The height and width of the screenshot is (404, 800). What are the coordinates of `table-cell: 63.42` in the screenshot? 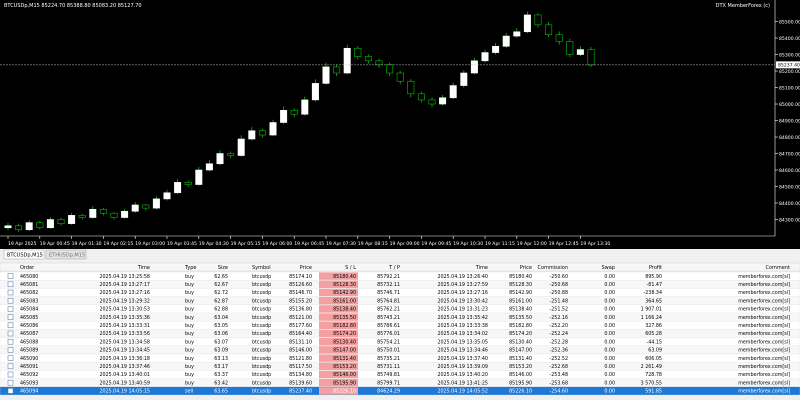 It's located at (221, 383).